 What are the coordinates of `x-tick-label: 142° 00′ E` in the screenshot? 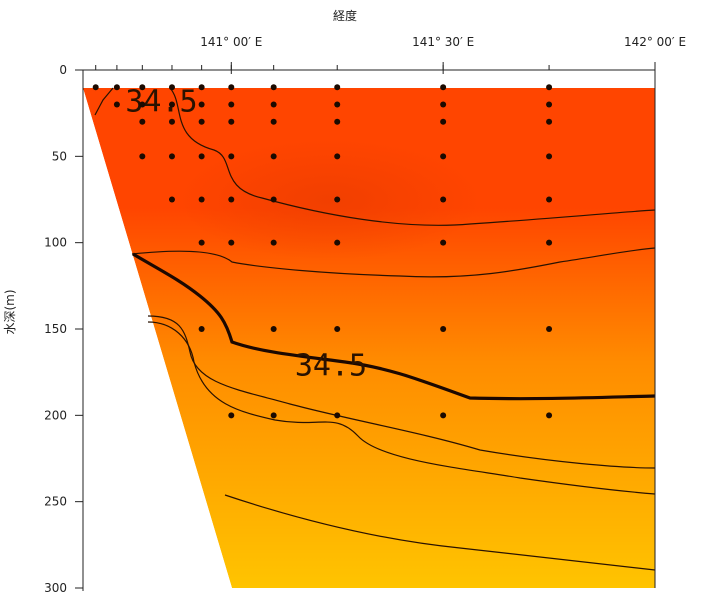 It's located at (655, 42).